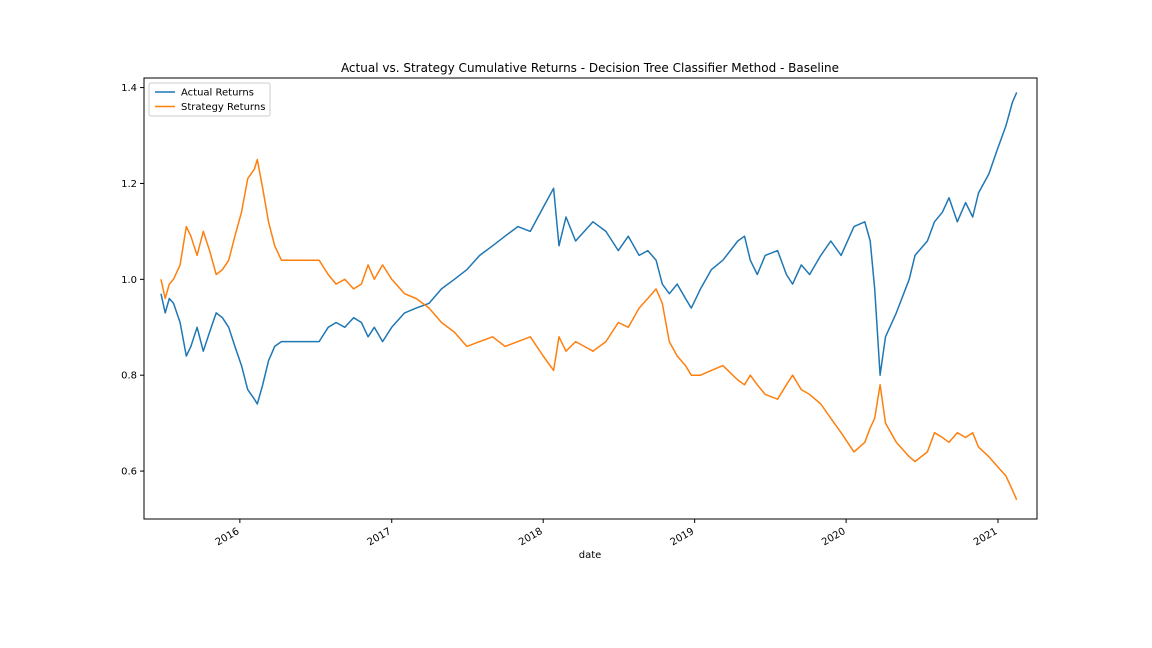 This screenshot has width=1152, height=648. What do you see at coordinates (590, 555) in the screenshot?
I see `x-axis-label: date` at bounding box center [590, 555].